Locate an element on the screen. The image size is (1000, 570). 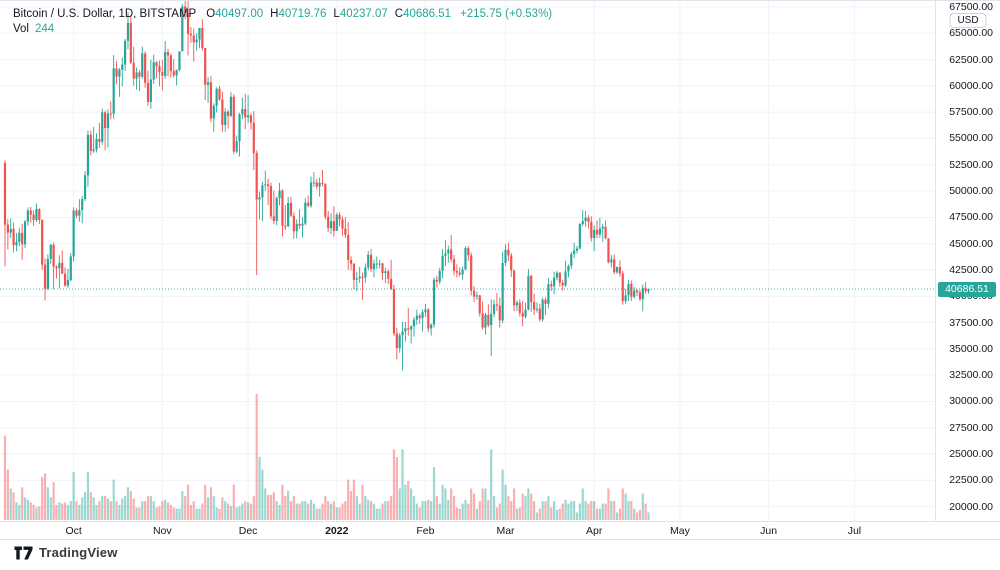
tradingview-logo: TradingView is located at coordinates (66, 552).